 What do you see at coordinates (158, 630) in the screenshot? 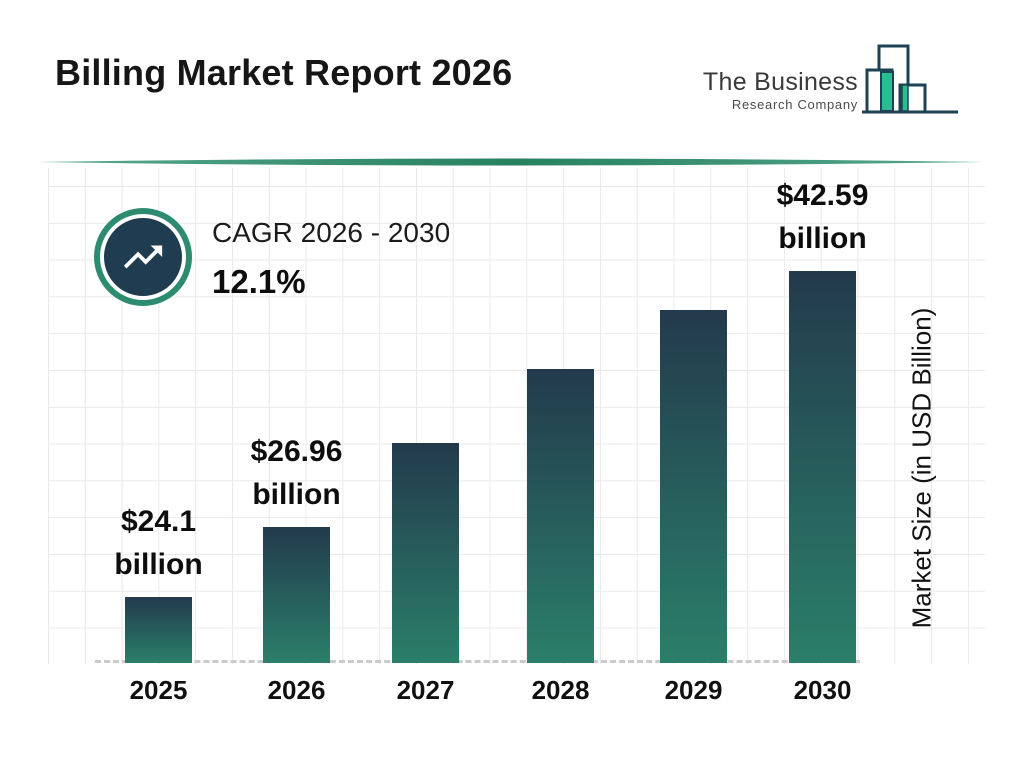
I see `bar-2025` at bounding box center [158, 630].